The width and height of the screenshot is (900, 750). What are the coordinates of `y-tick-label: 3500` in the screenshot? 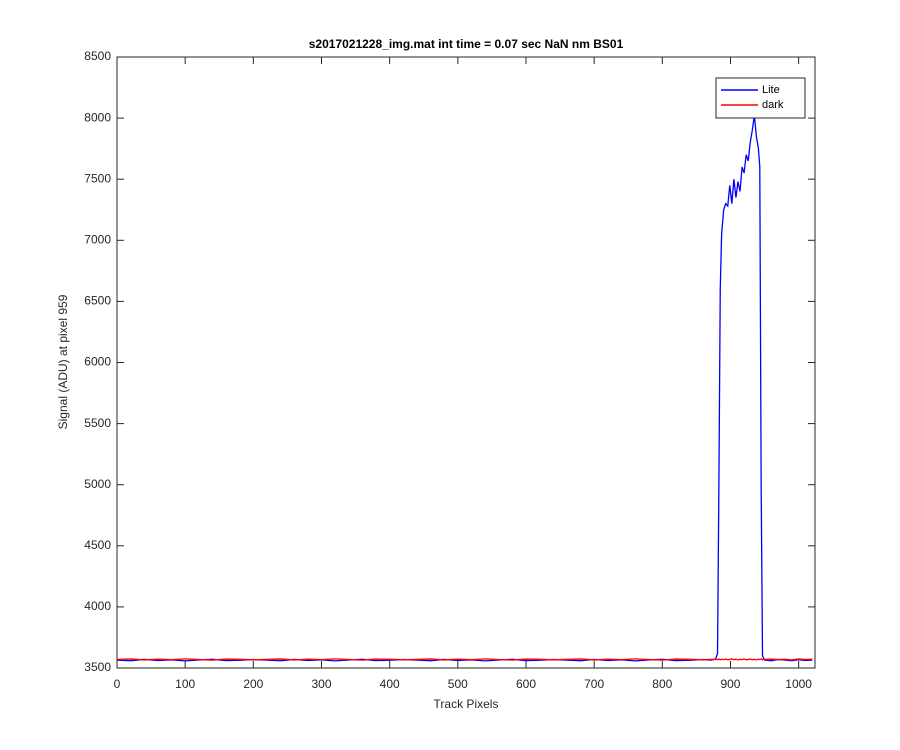 It's located at (97, 667).